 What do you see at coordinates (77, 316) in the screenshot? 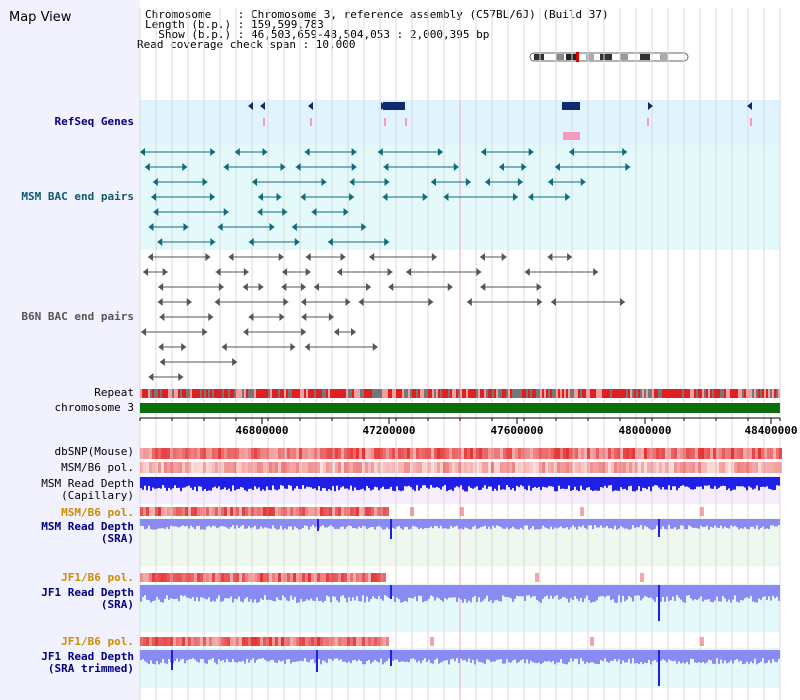
I see `track-label-b6n-bac: B6N BAC end pairs` at bounding box center [77, 316].